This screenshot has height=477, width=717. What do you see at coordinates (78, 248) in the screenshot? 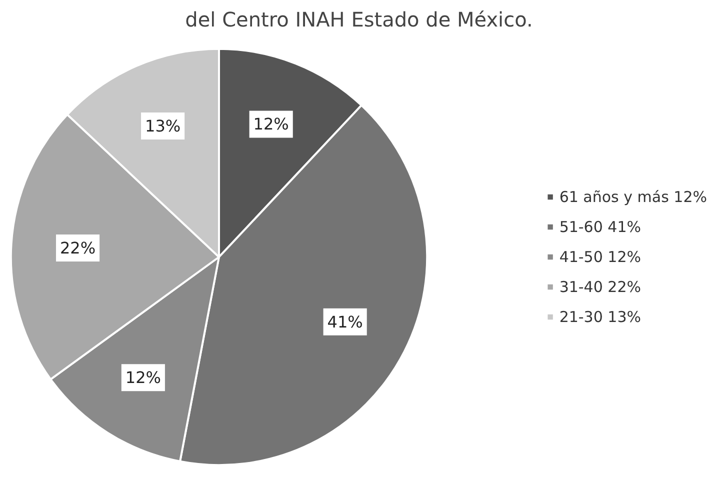
I see `data-label: 22%` at bounding box center [78, 248].